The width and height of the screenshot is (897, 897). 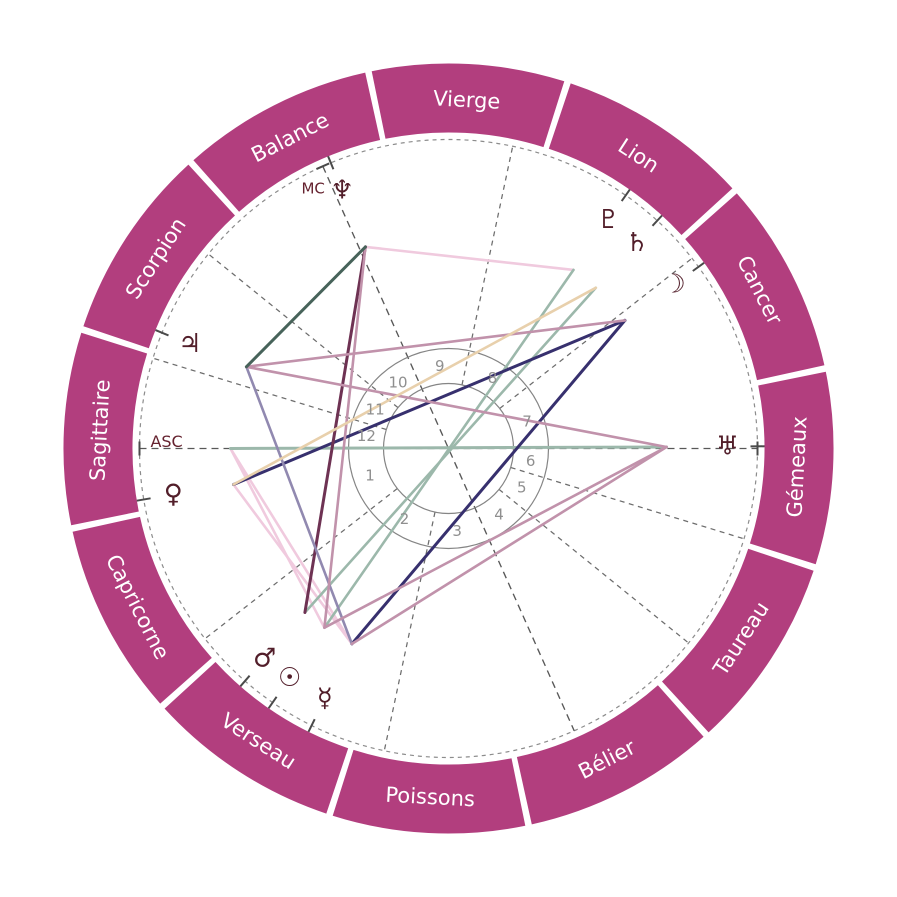 I want to click on aspect-line-mercury-uranus, so click(x=509, y=545).